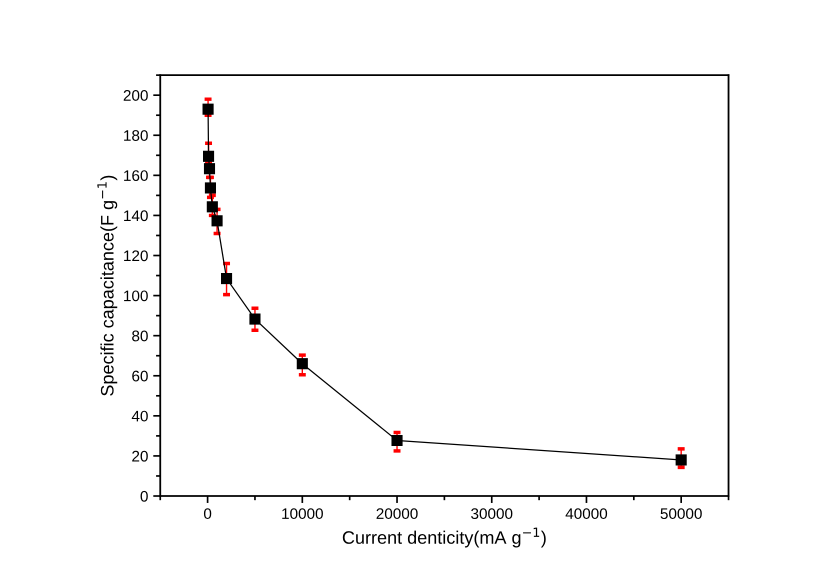  Describe the element at coordinates (136, 296) in the screenshot. I see `y-tick-label: 100` at that location.